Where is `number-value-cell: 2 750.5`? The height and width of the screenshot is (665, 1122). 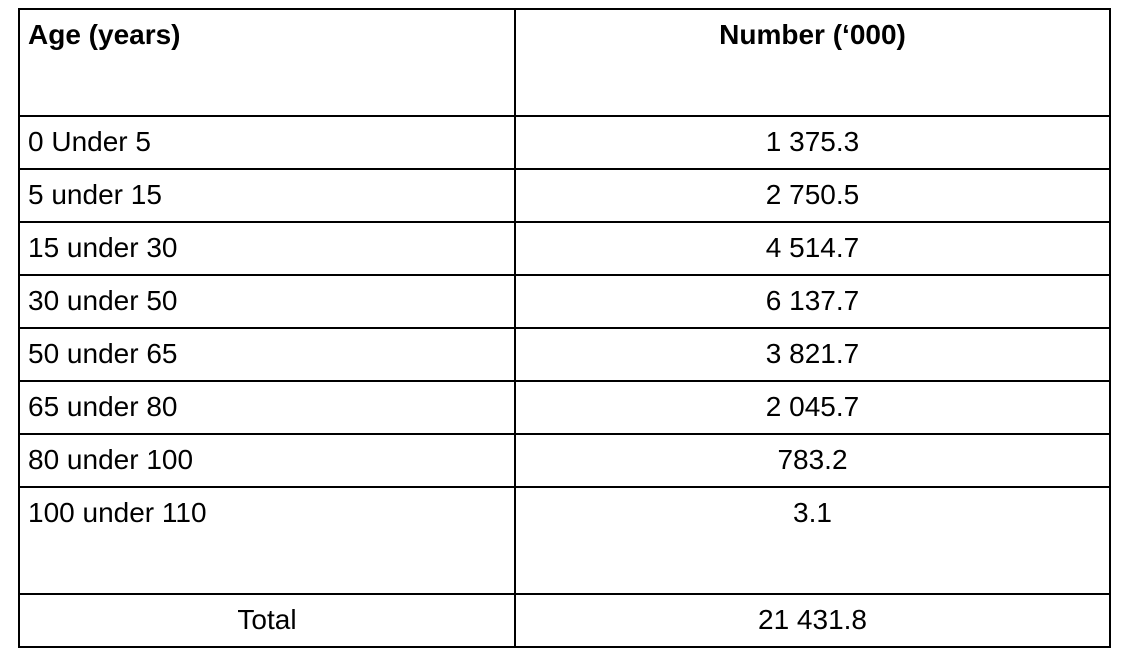 number-value-cell: 2 750.5 is located at coordinates (812, 195).